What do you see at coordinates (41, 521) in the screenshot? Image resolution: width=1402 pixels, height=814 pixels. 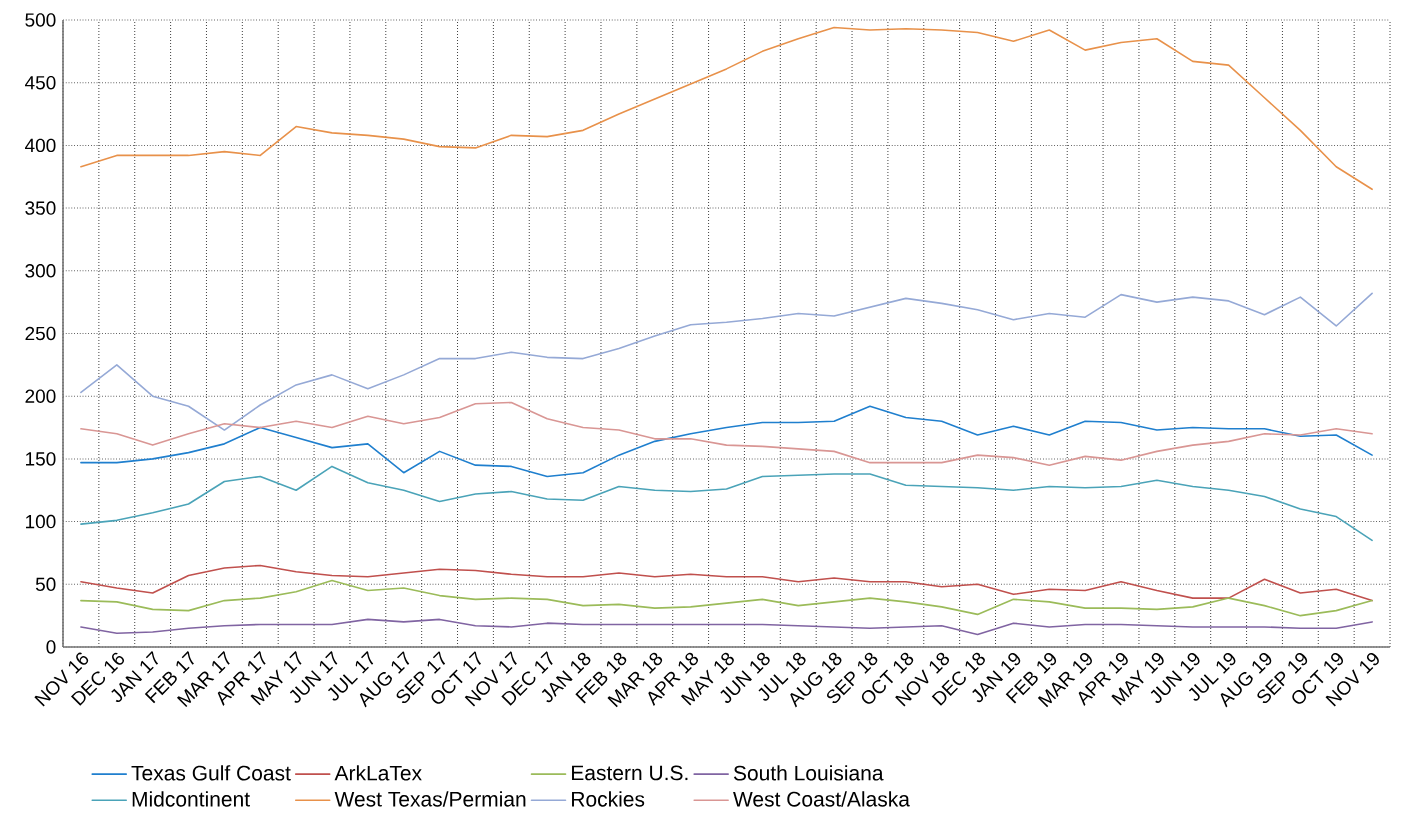 I see `y-tick-label: 100` at bounding box center [41, 521].